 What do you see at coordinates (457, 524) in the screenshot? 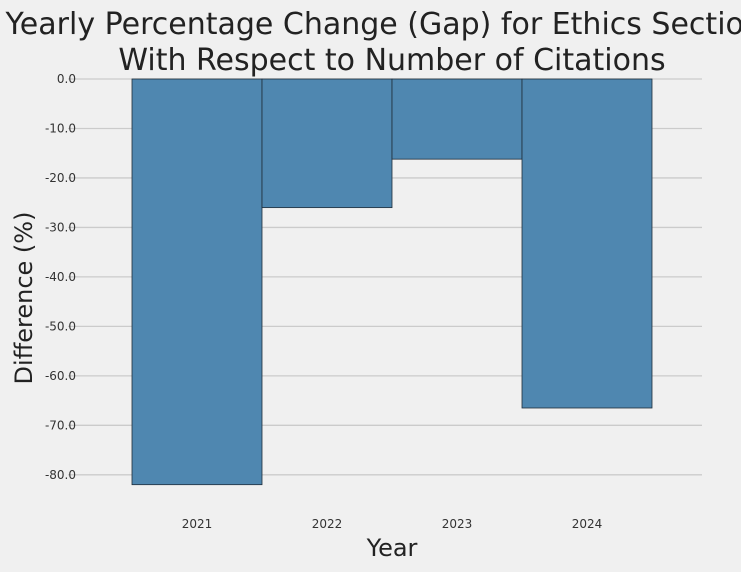
I see `x-tick-label: 2023` at bounding box center [457, 524].